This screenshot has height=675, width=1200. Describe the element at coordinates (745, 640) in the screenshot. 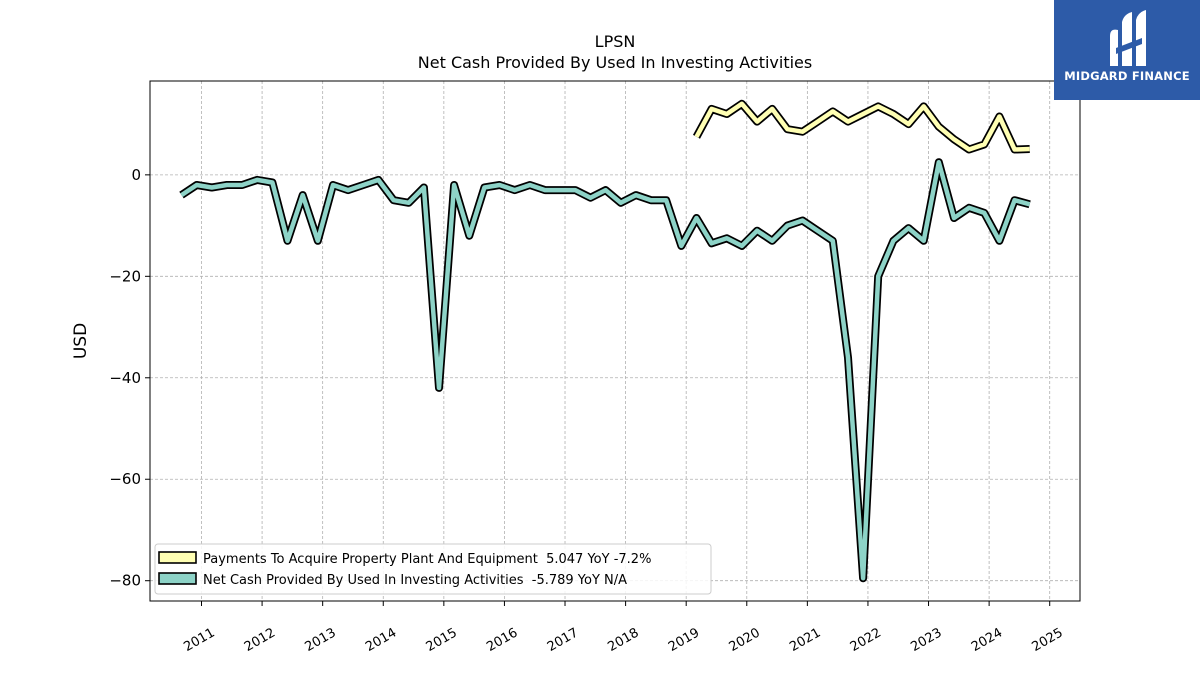

I see `x-tick-label: 2020` at that location.